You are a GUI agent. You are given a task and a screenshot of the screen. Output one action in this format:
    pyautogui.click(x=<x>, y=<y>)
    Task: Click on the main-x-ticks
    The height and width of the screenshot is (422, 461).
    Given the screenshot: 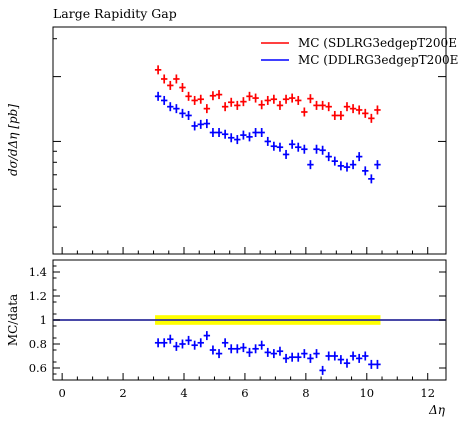 What is the action you would take?
    pyautogui.click(x=245, y=250)
    